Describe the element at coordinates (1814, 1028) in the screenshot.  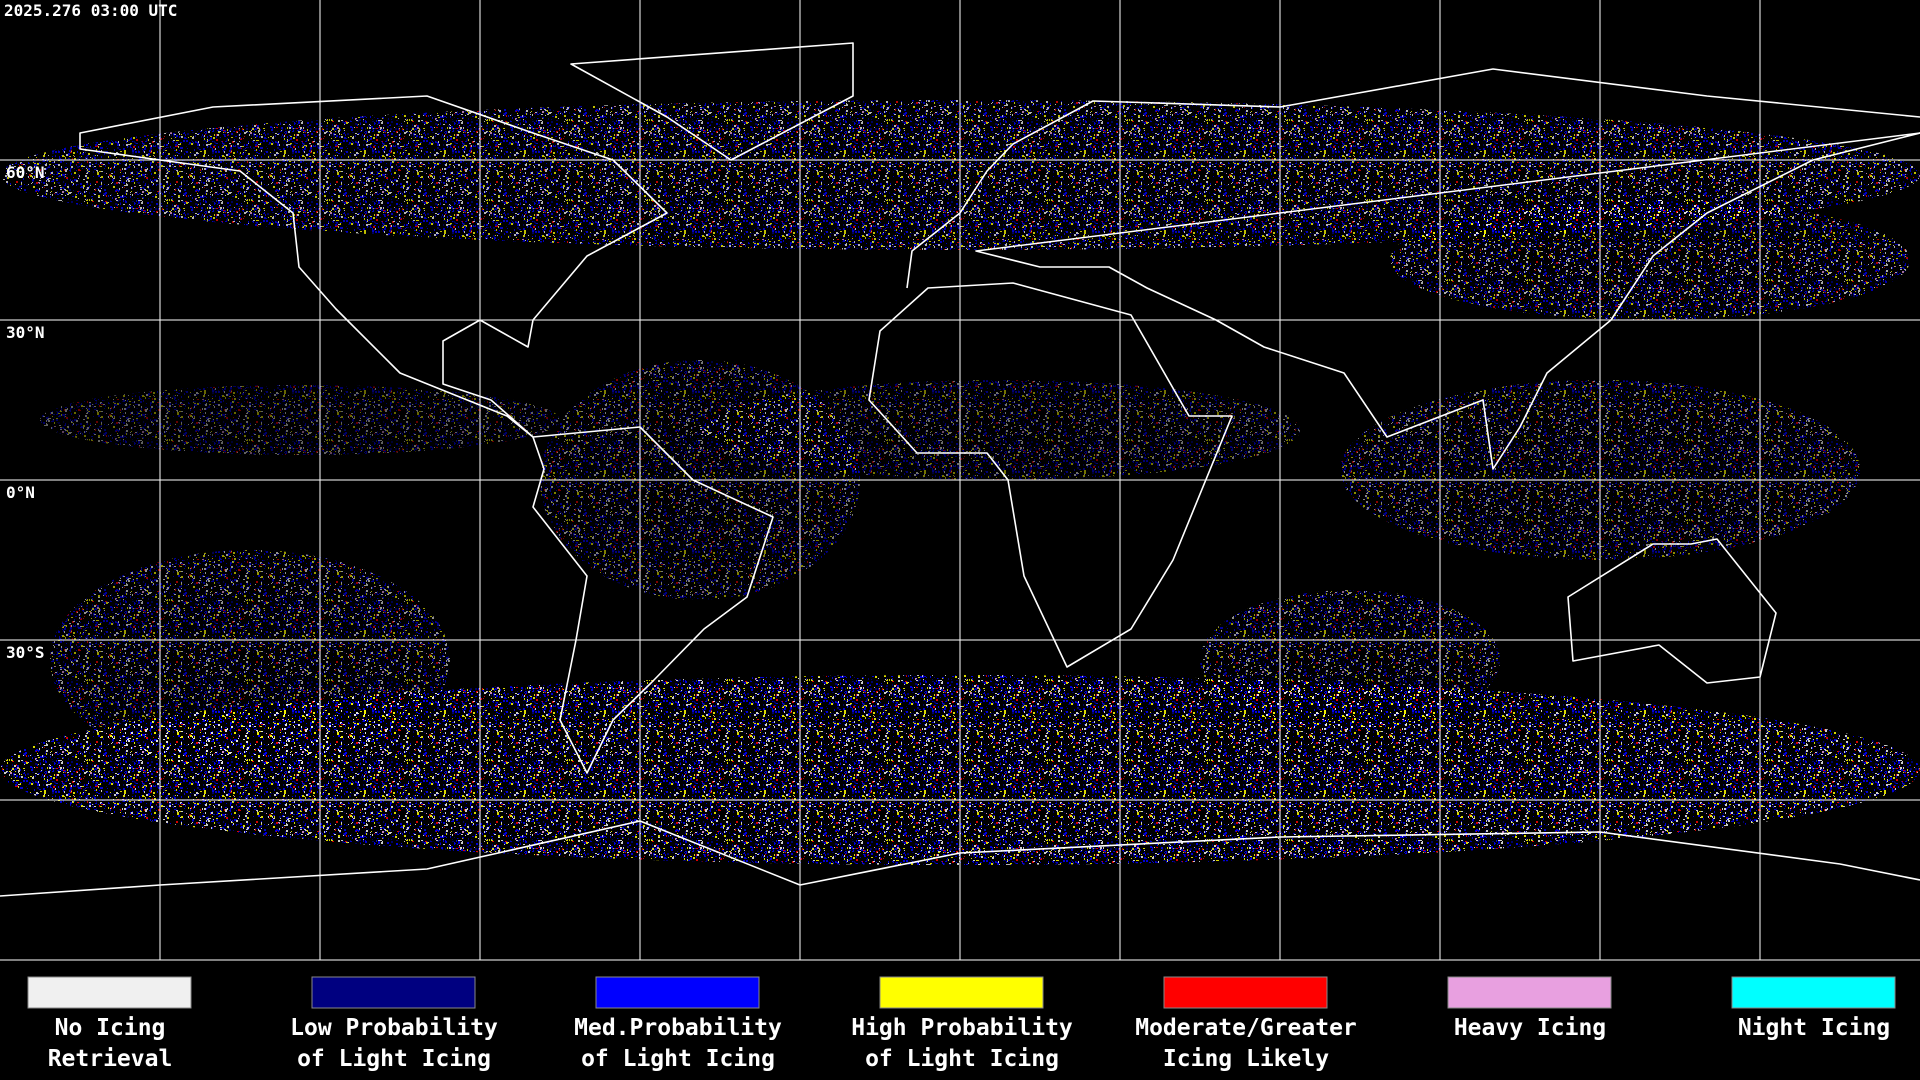
I see `legend-label: Night Icing` at that location.